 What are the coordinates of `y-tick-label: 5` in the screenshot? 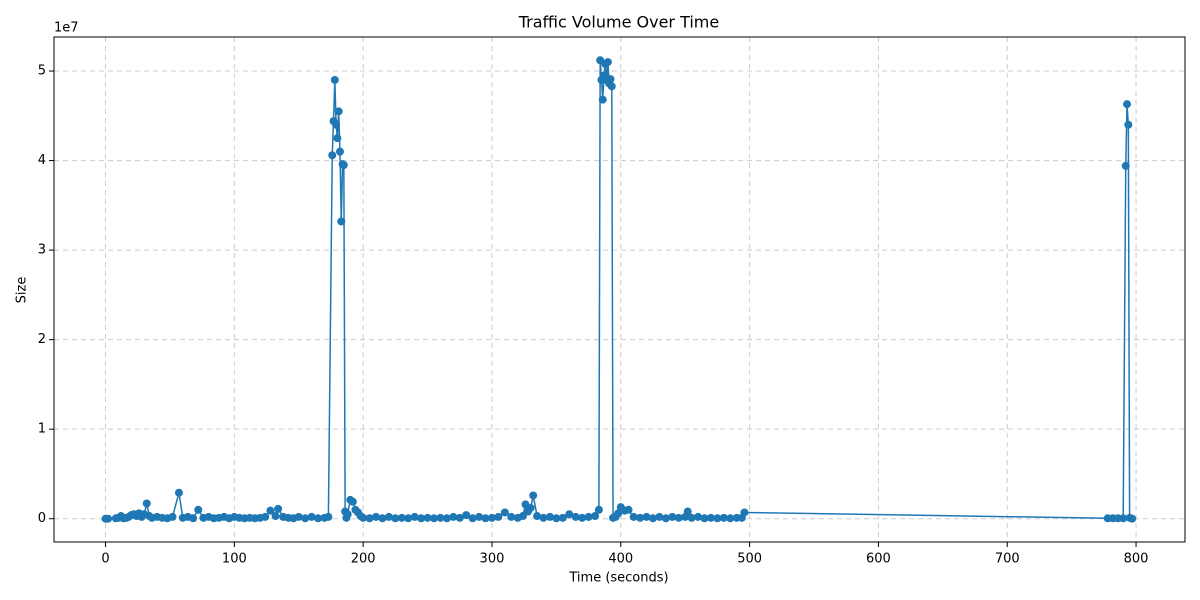 It's located at (42, 71).